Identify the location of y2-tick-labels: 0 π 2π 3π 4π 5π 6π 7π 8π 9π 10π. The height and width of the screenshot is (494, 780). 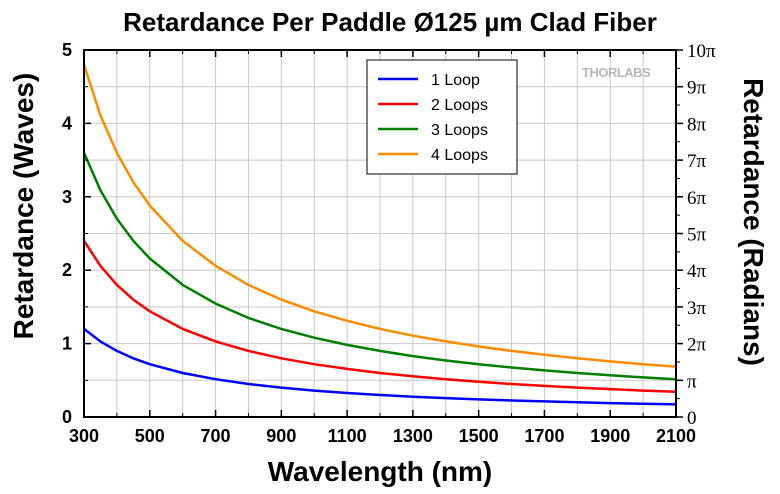
(701, 235).